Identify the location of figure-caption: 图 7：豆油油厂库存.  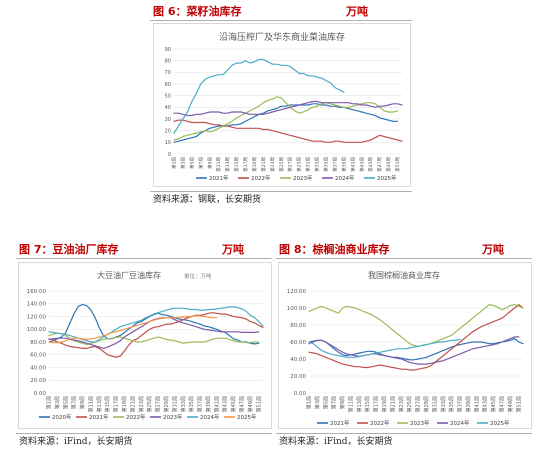
(69, 249).